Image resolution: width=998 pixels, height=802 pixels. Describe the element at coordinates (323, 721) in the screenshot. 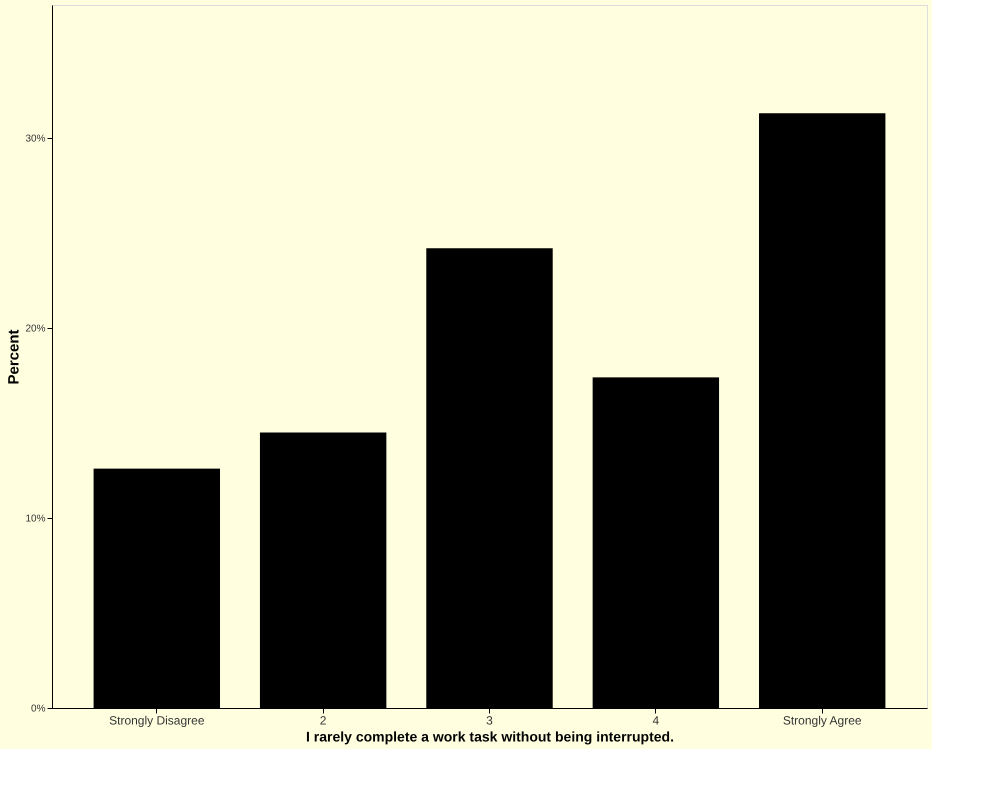

I see `x-tick-label: 2` at that location.